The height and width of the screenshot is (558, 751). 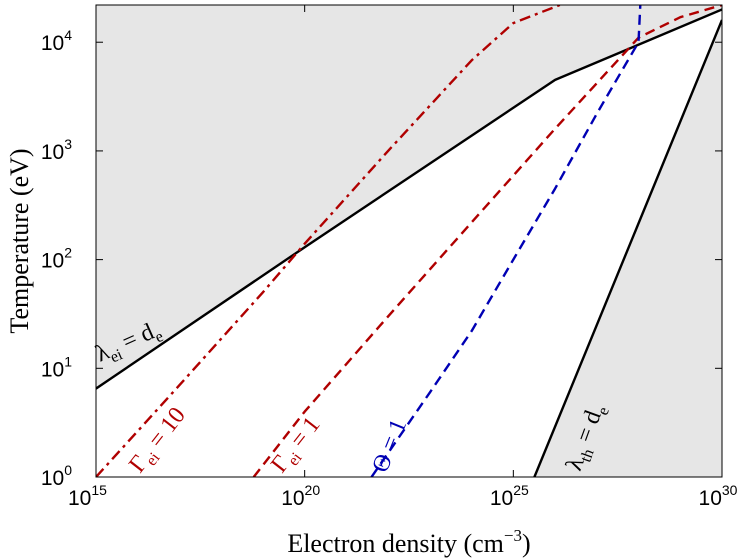 I want to click on y-tick-label: 10¹, so click(x=56, y=367).